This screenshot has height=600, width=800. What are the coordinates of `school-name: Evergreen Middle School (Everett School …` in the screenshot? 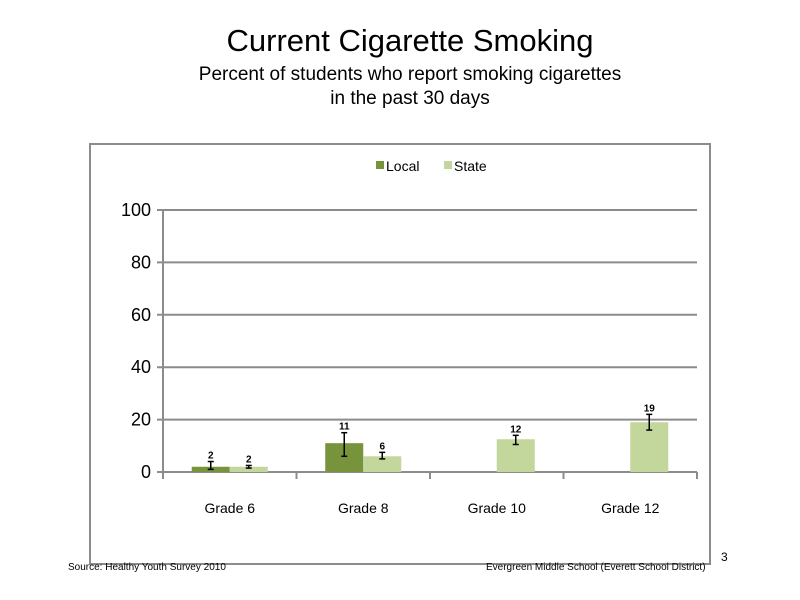 It's located at (596, 567).